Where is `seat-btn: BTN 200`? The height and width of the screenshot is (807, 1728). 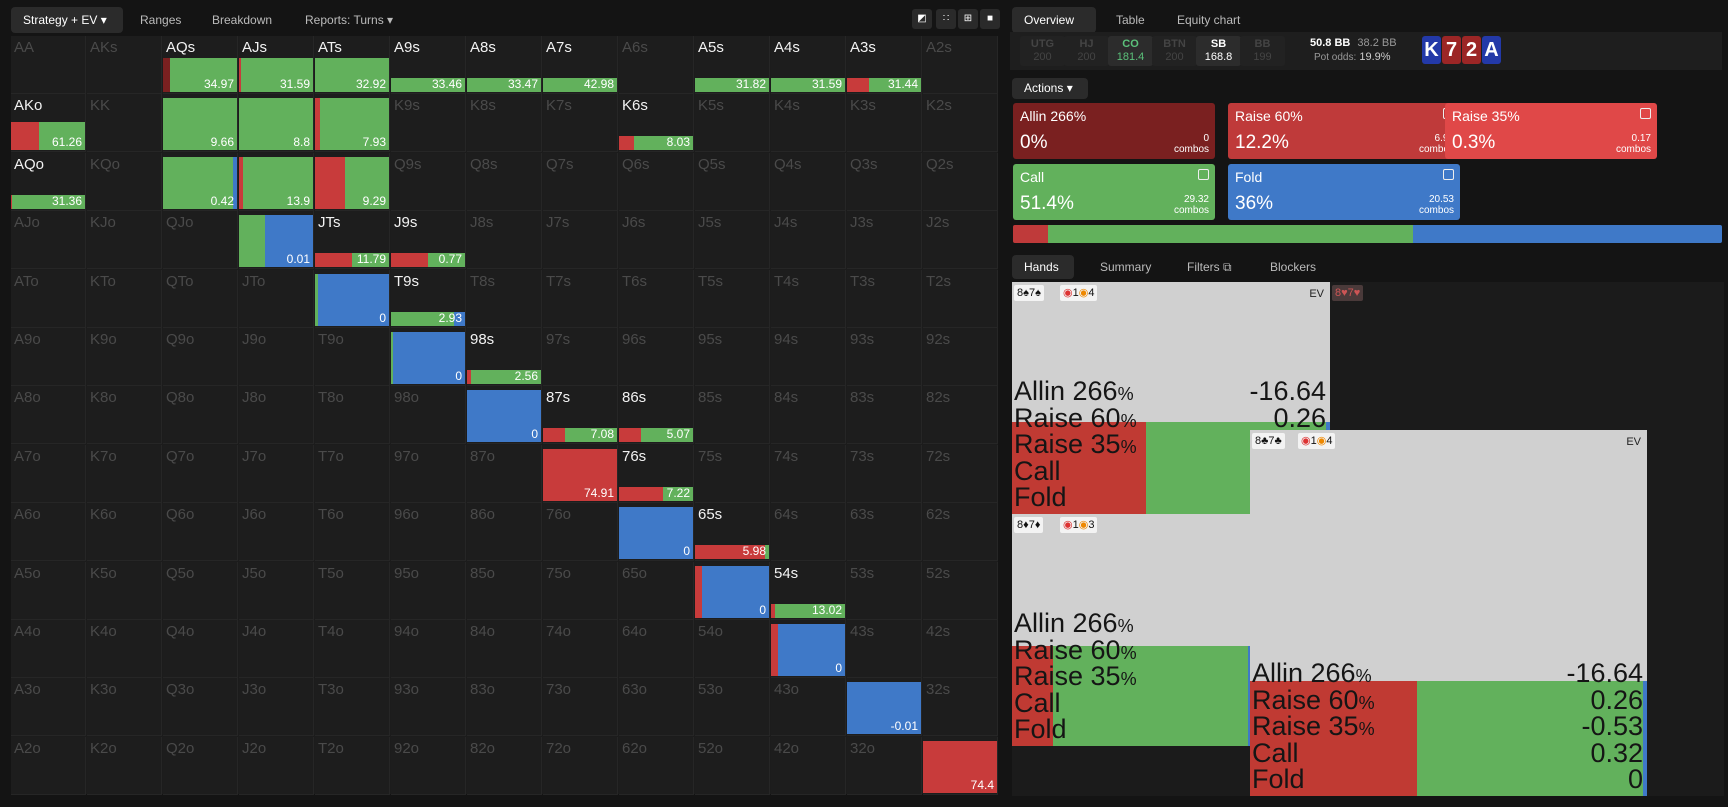
seat-btn: BTN 200 is located at coordinates (1174, 51).